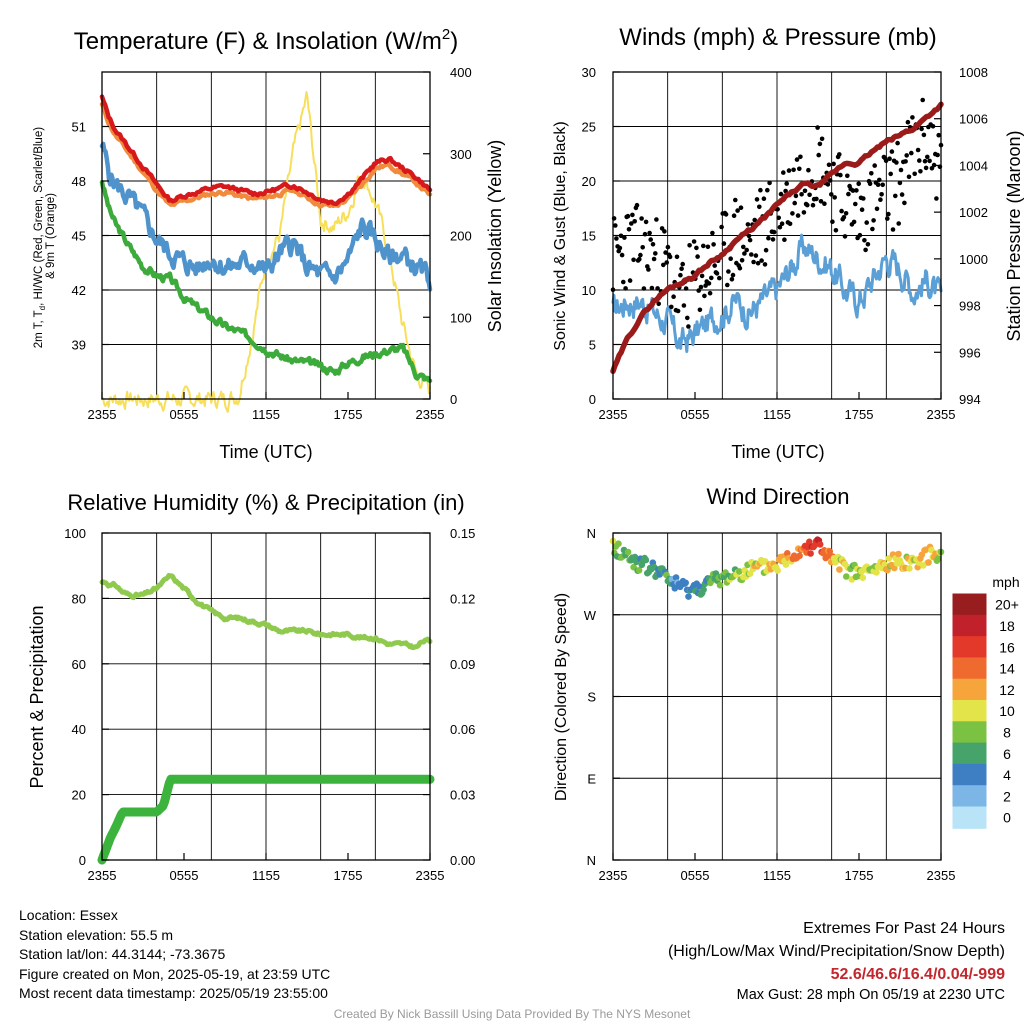 This screenshot has width=1024, height=1024. What do you see at coordinates (462, 860) in the screenshot?
I see `y-tick-label-right: 0.00` at bounding box center [462, 860].